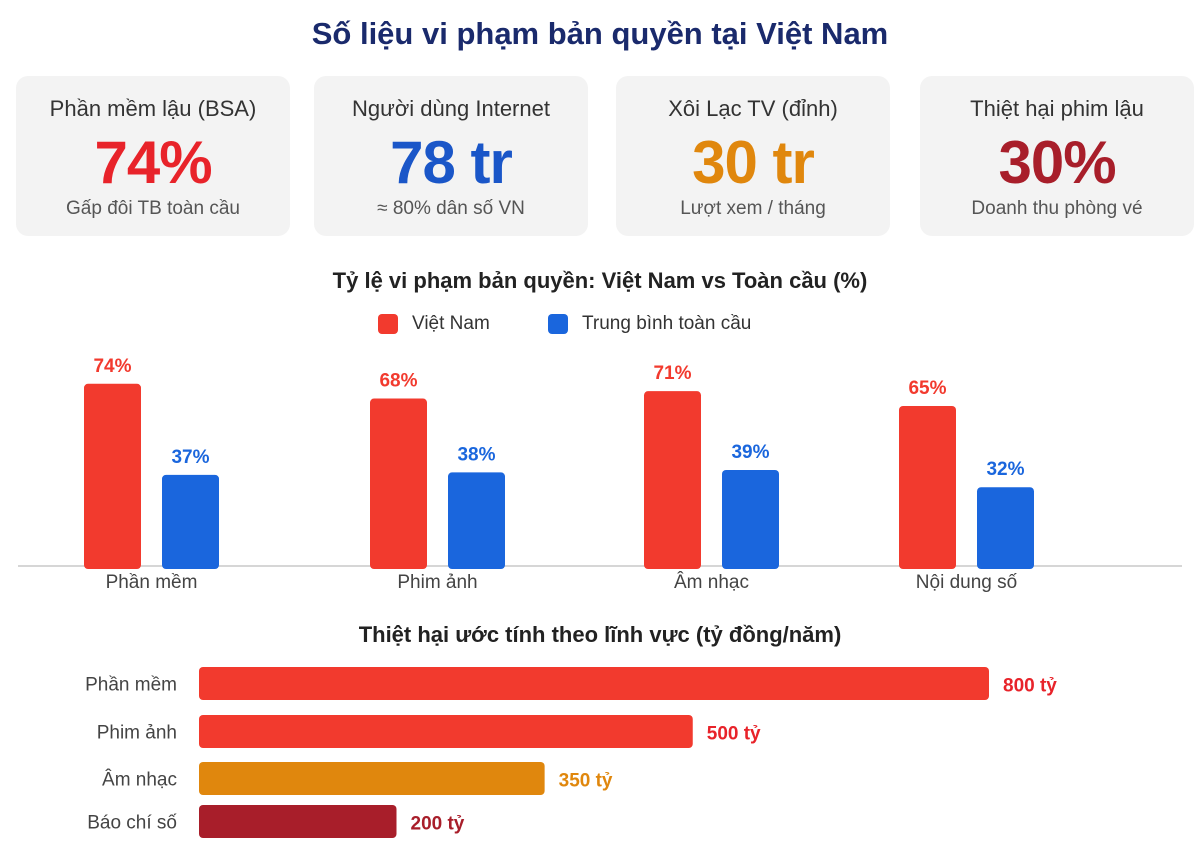 The height and width of the screenshot is (851, 1200). Describe the element at coordinates (153, 108) in the screenshot. I see `stat-card-label: Phần mềm lậu (BSA)` at that location.